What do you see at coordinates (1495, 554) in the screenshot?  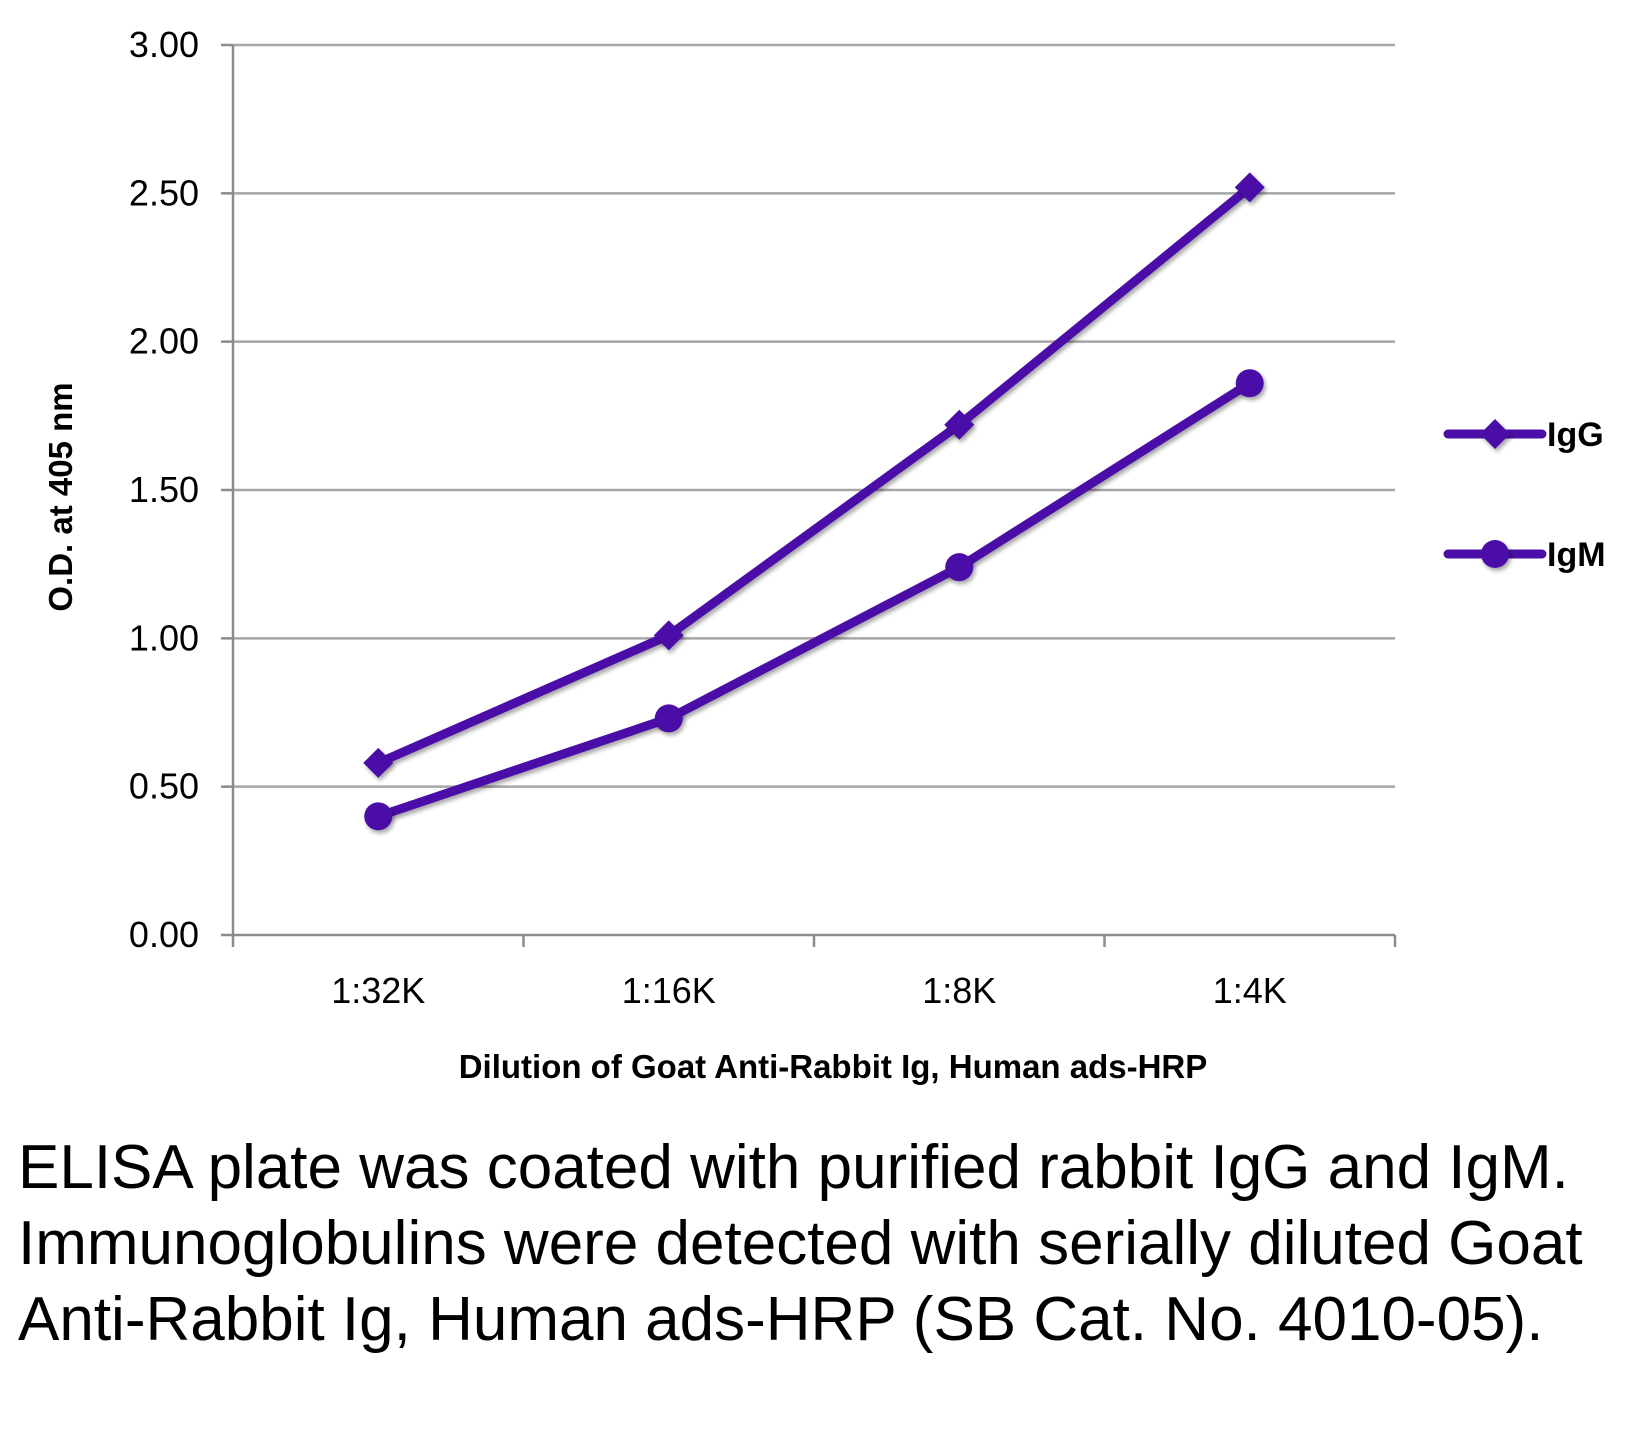 I see `legend-marker-igm` at bounding box center [1495, 554].